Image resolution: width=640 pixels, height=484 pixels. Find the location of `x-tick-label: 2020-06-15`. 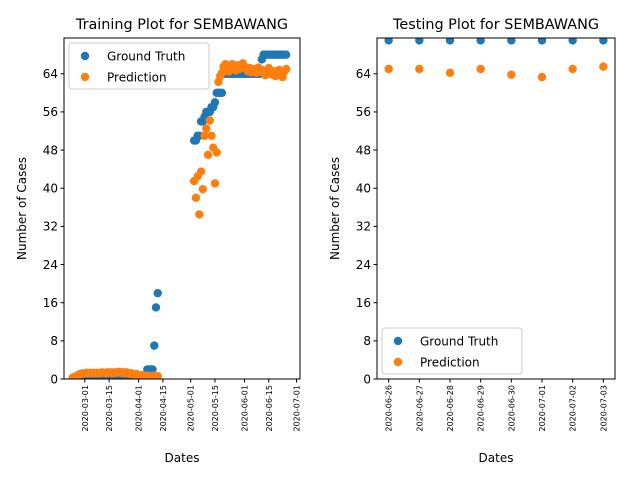

x-tick-label: 2020-06-15 is located at coordinates (269, 408).